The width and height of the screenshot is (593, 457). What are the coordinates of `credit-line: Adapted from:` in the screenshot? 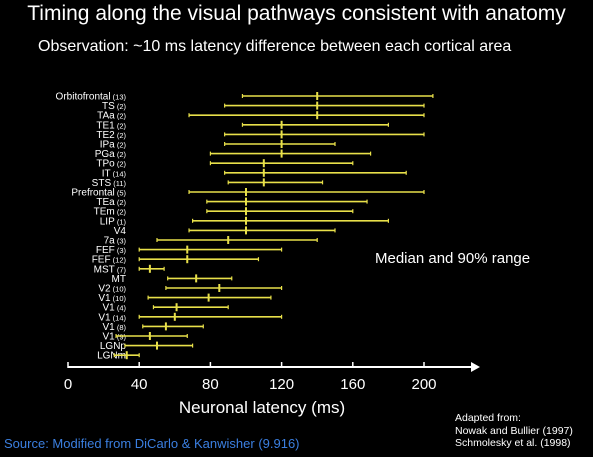 It's located at (488, 418).